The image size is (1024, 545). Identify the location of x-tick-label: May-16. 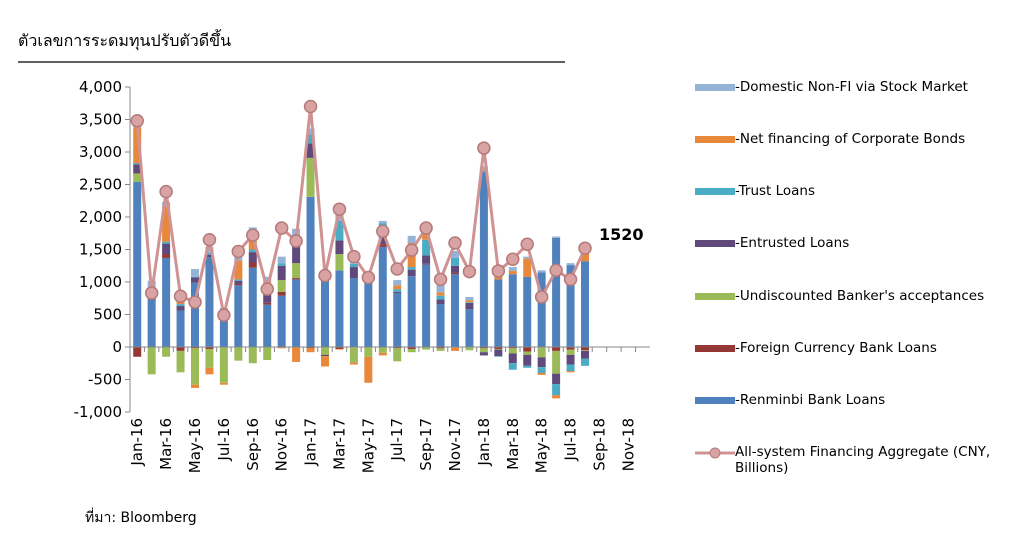
(195, 445).